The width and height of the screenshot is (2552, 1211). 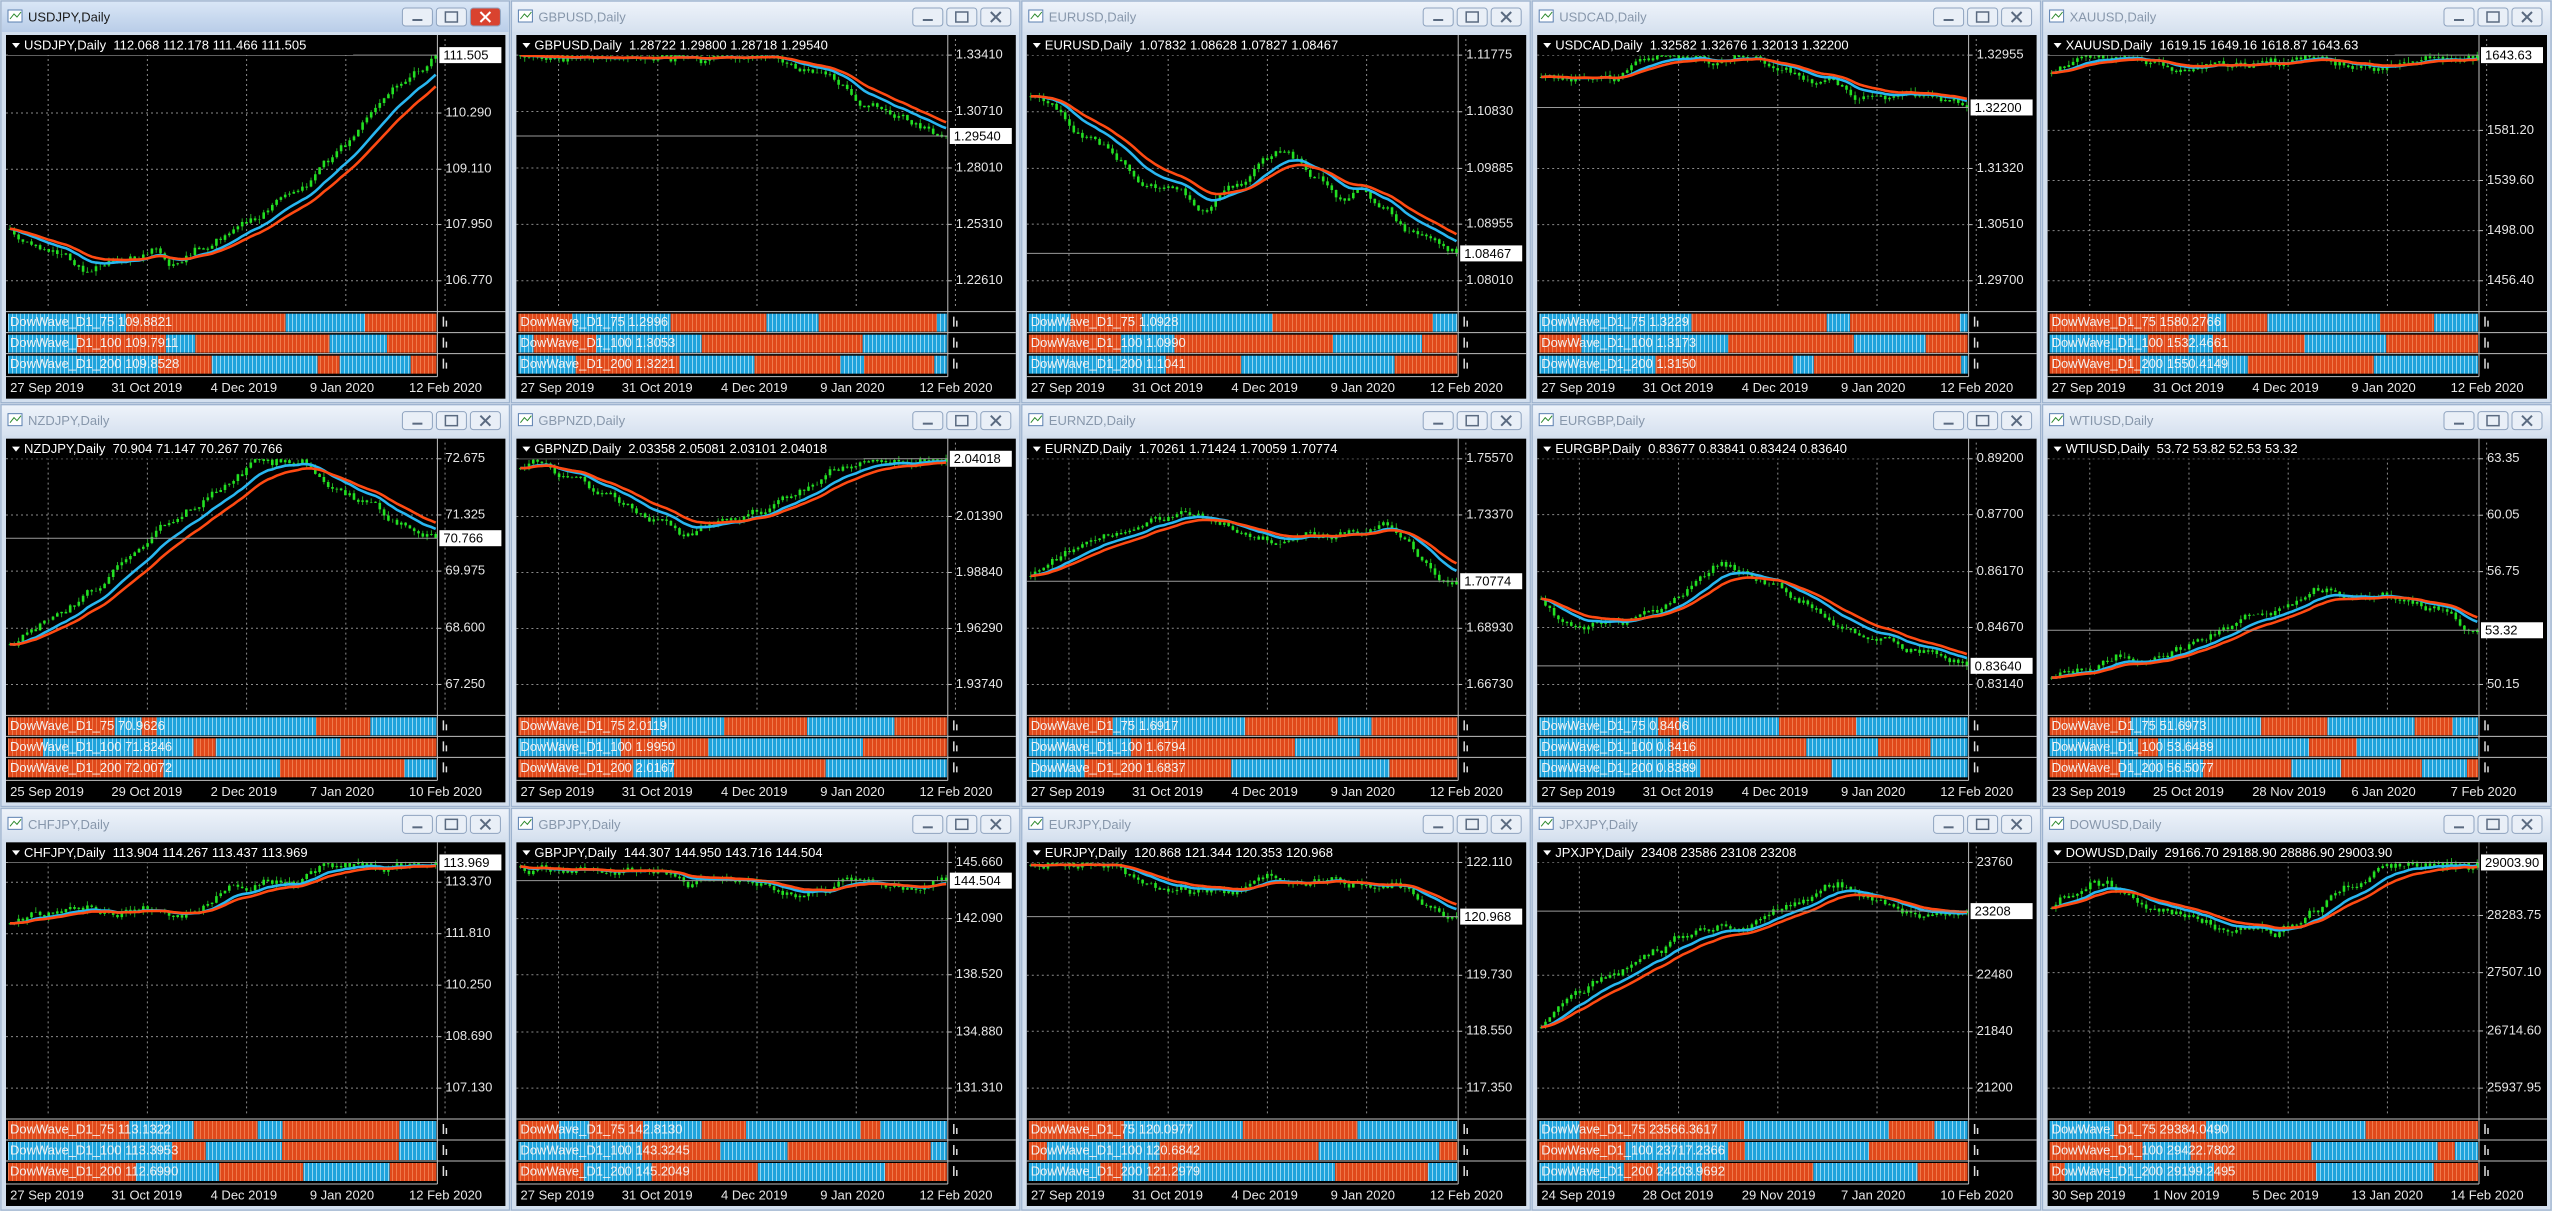 What do you see at coordinates (468, 1035) in the screenshot?
I see `price-label: 108.690` at bounding box center [468, 1035].